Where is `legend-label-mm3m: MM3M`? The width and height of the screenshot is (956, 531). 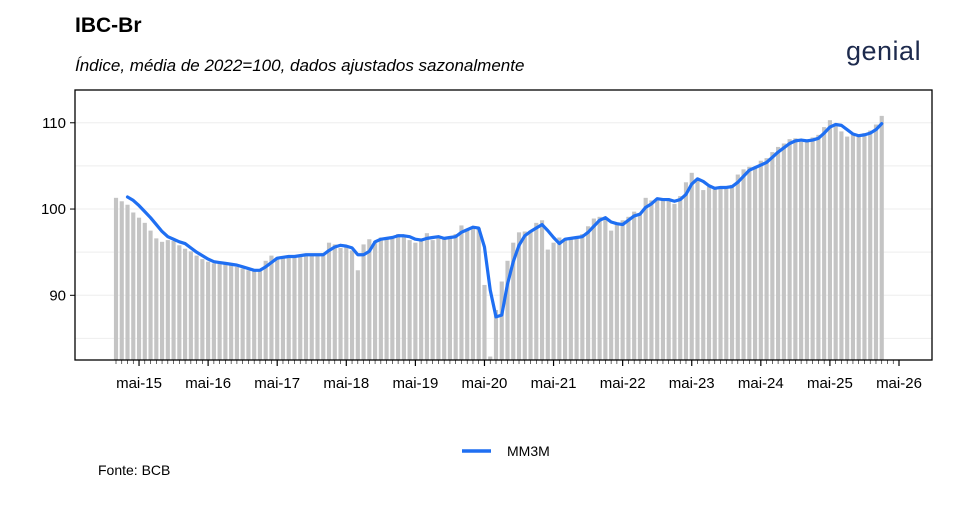 legend-label-mm3m: MM3M is located at coordinates (528, 451).